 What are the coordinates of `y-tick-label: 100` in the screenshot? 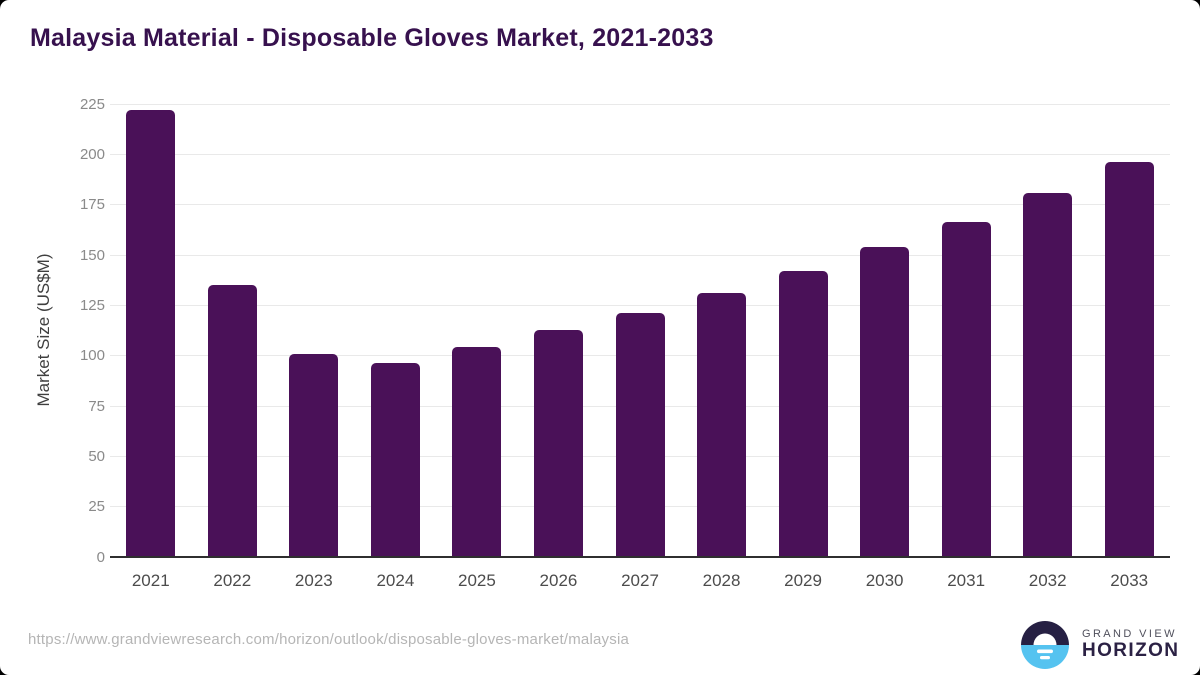 It's located at (92, 356).